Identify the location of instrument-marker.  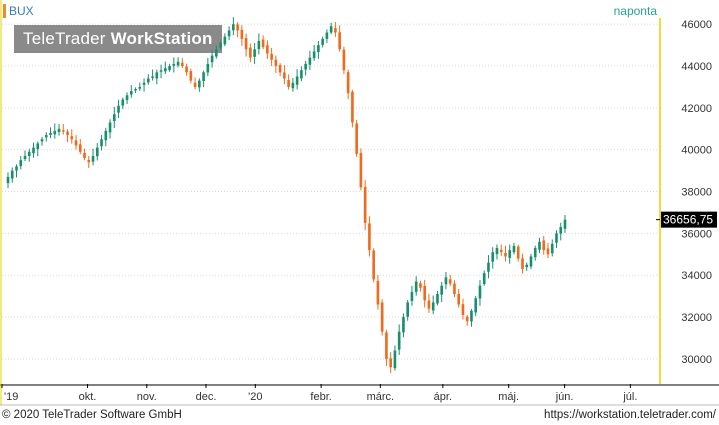
(4, 11).